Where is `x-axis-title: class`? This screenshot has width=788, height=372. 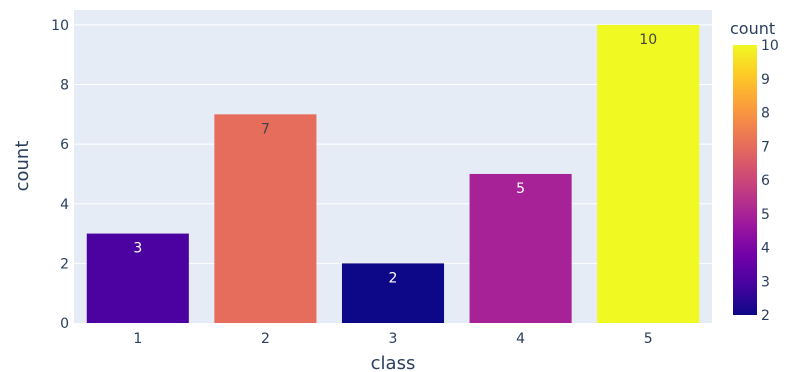 x-axis-title: class is located at coordinates (393, 362).